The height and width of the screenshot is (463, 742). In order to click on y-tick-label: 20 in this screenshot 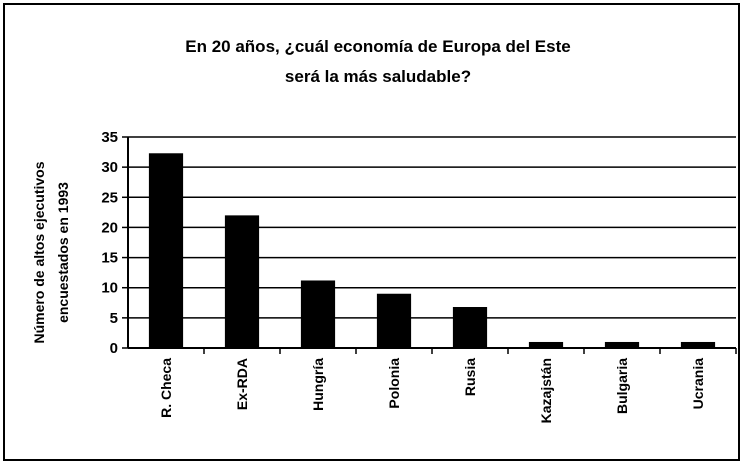, I will do `click(109, 227)`.